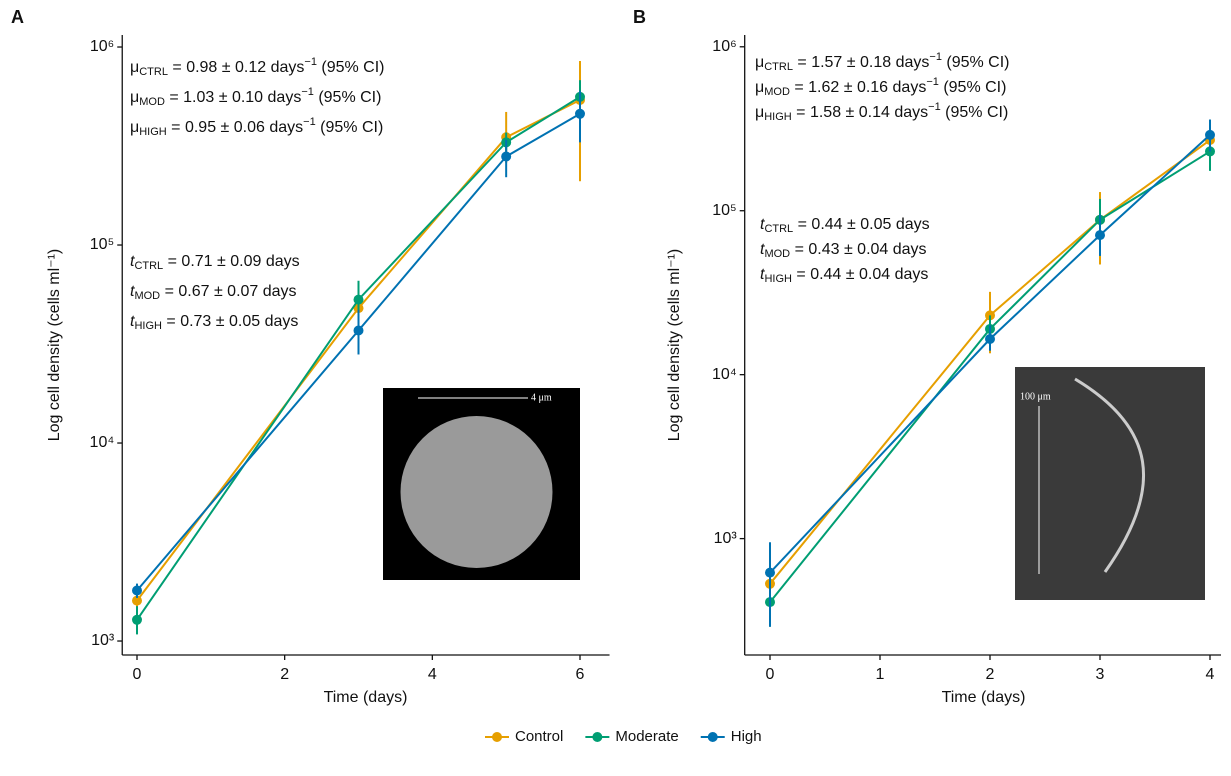 This screenshot has width=1231, height=776. Describe the element at coordinates (858, 87) in the screenshot. I see `annotation-text: = 1.62 ± 0.16 days` at that location.